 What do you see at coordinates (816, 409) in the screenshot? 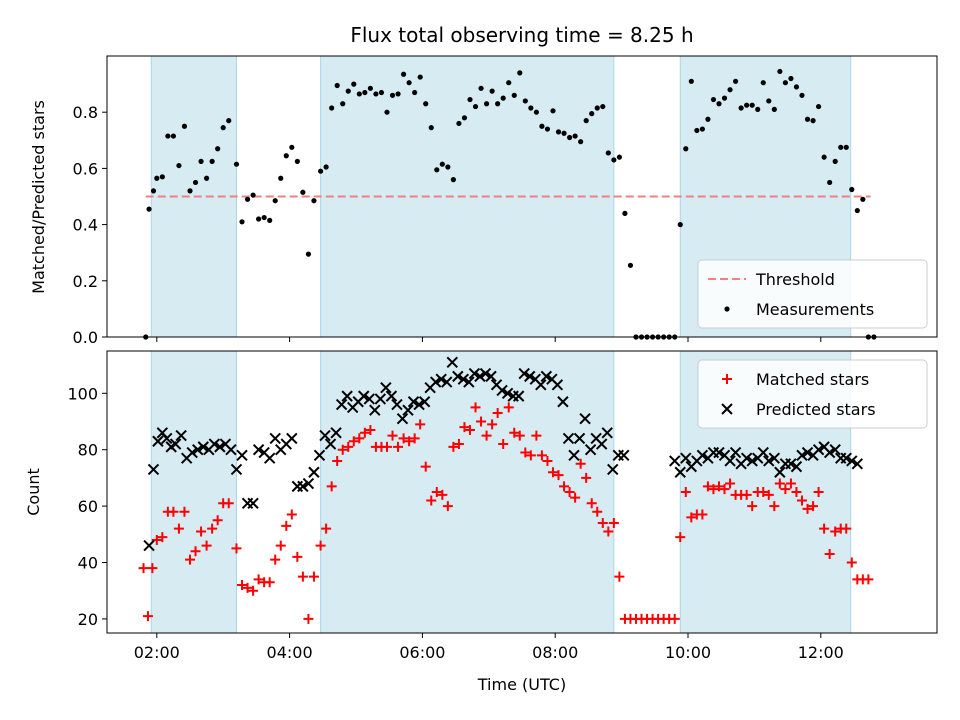
I see `legend-label: Predicted stars` at bounding box center [816, 409].